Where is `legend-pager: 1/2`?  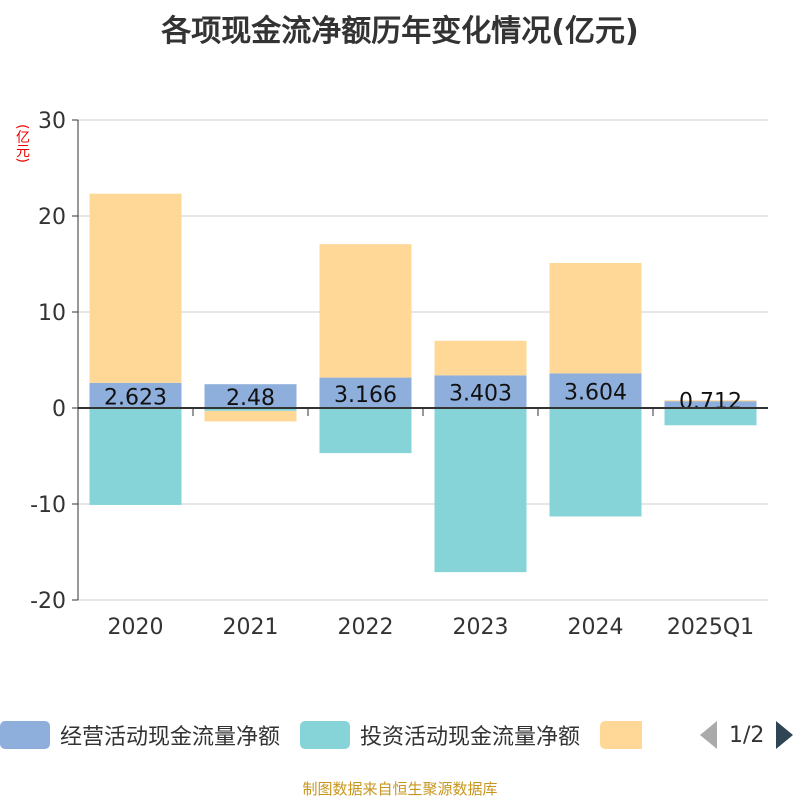 legend-pager: 1/2 is located at coordinates (747, 735).